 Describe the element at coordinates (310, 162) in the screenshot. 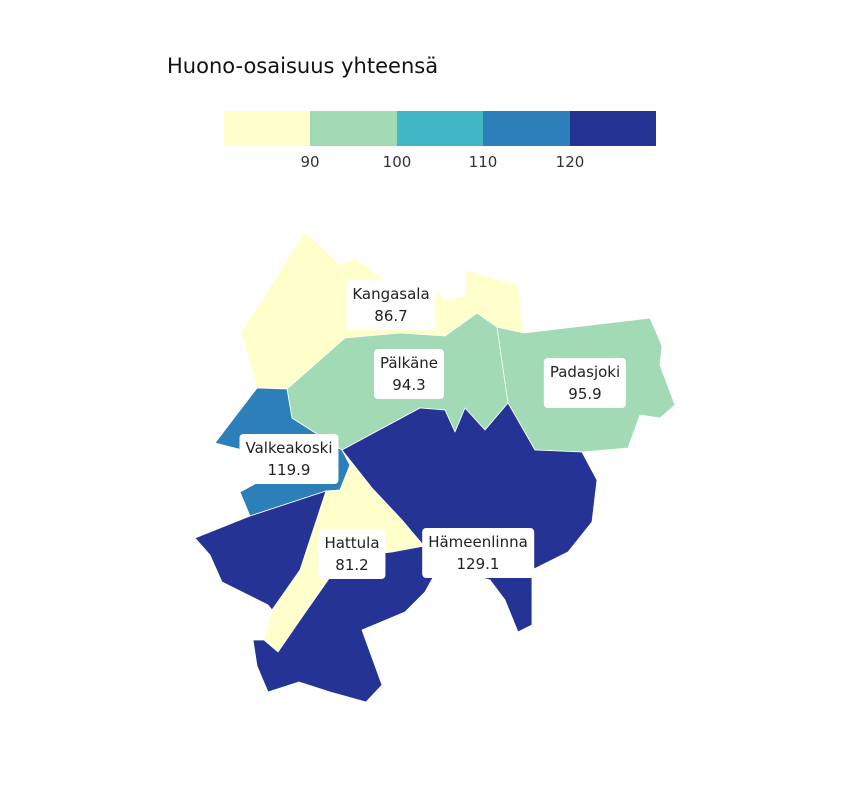

I see `legend-tick-label: 90` at that location.